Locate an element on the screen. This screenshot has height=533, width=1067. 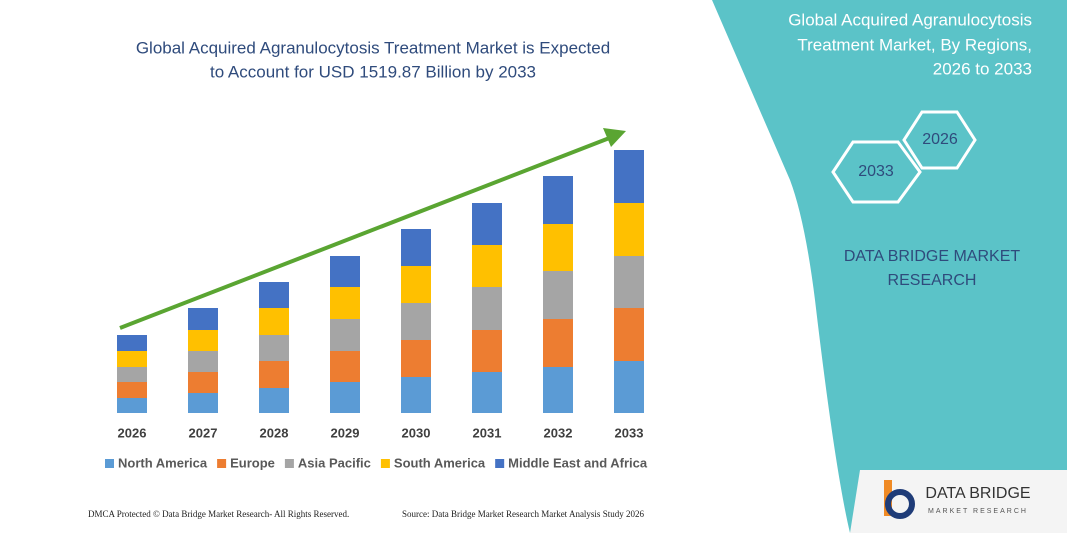
legend-label: Middle East and Africa is located at coordinates (578, 462).